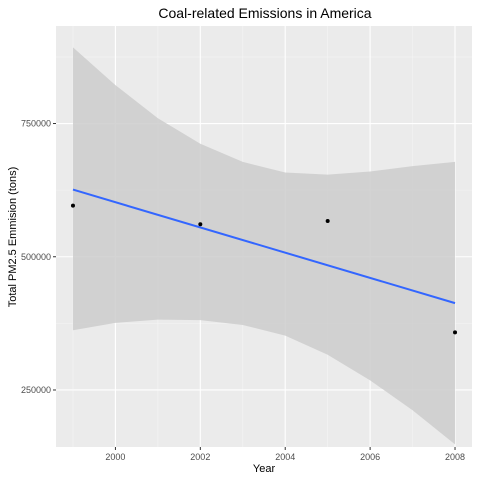 The image size is (480, 480). Describe the element at coordinates (455, 457) in the screenshot. I see `x-tick-label: 2008` at that location.